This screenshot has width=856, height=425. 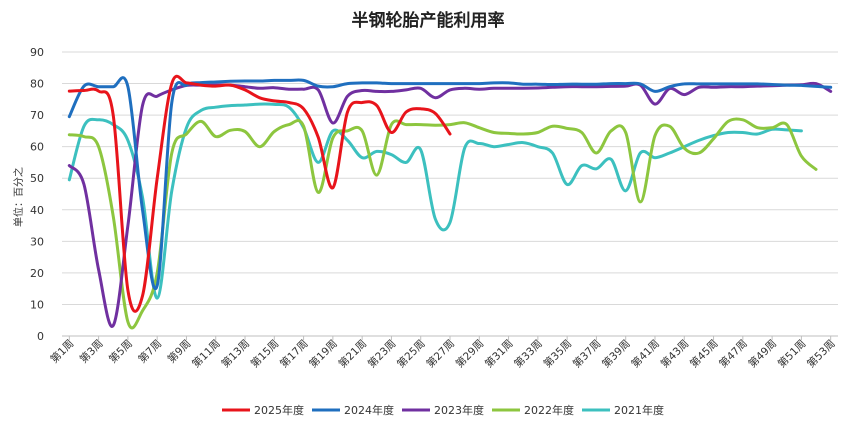 What do you see at coordinates (820, 353) in the screenshot?
I see `x-tick-label: 第53周` at bounding box center [820, 353].